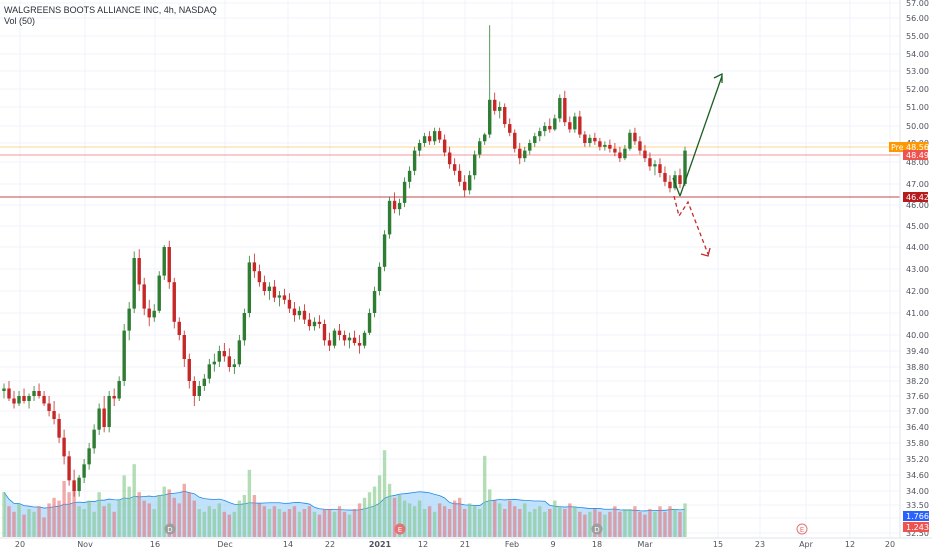  I want to click on price-tick-label: 35.80, so click(917, 443).